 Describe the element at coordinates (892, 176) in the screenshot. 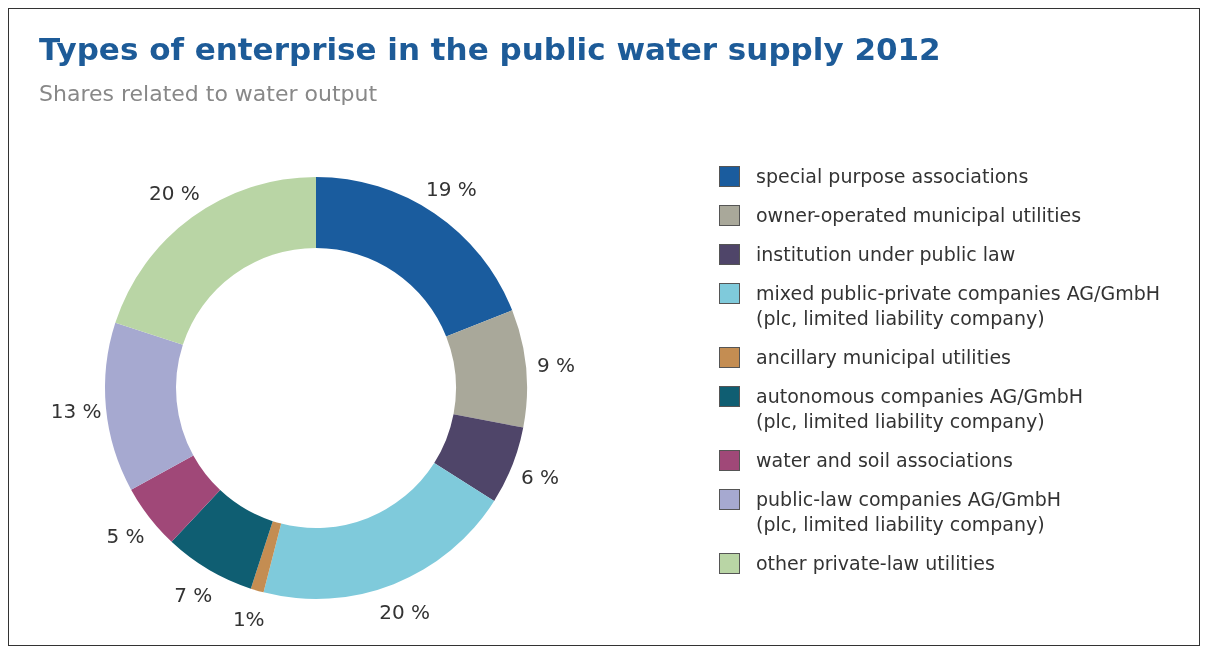

I see `legend-label: special purpose associations` at that location.